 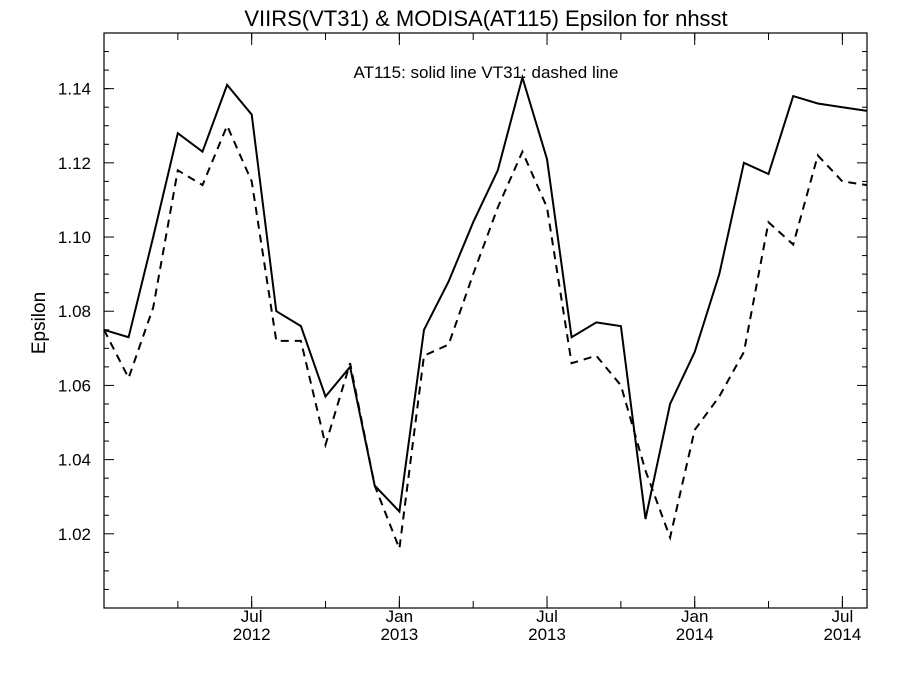 I want to click on x-tick-year-label: 2012, so click(x=252, y=634).